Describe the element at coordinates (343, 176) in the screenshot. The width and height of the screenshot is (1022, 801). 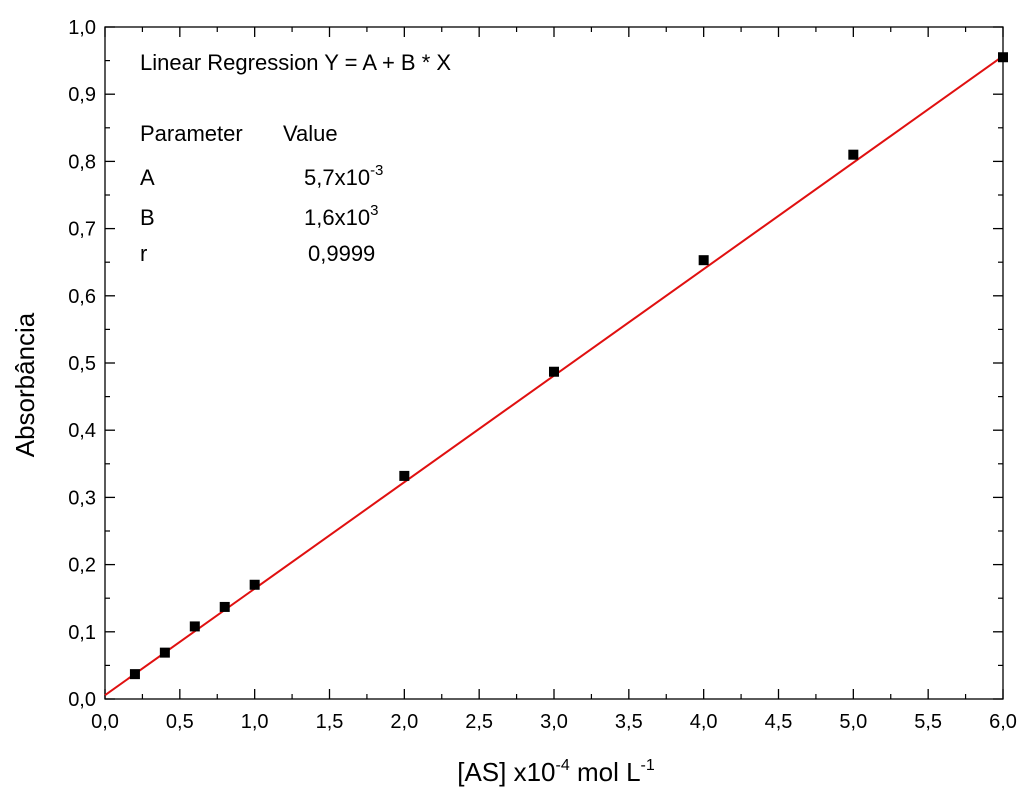
I see `annotation-value-a: 5,7x10⁻³` at that location.